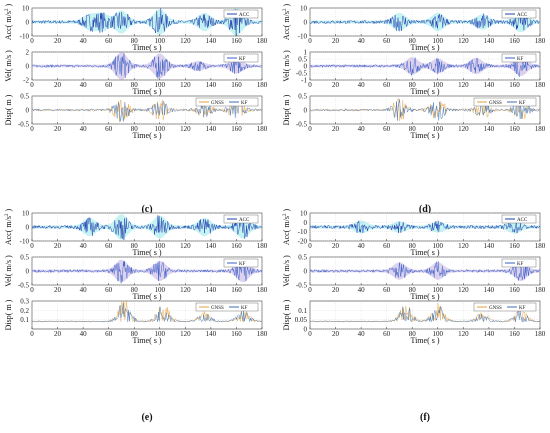  Describe the element at coordinates (146, 417) in the screenshot. I see `panel-caption-e: (e)` at that location.